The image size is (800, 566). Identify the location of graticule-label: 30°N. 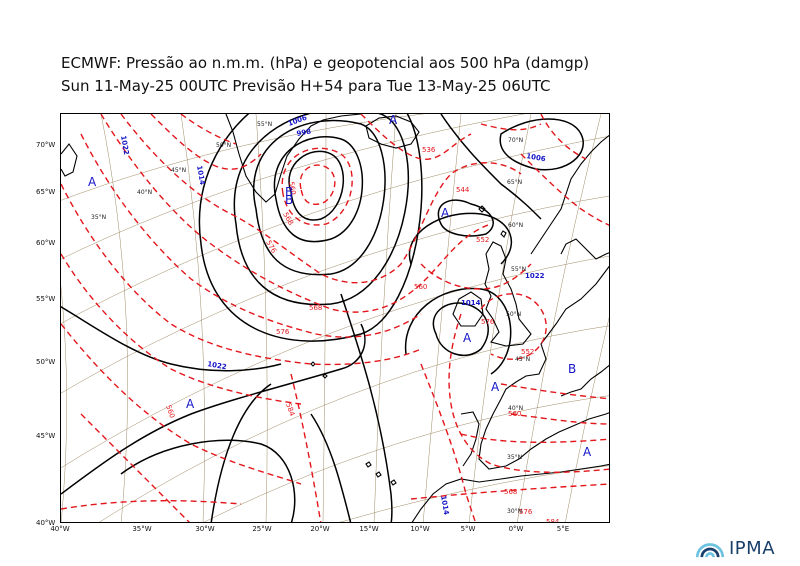
(514, 511).